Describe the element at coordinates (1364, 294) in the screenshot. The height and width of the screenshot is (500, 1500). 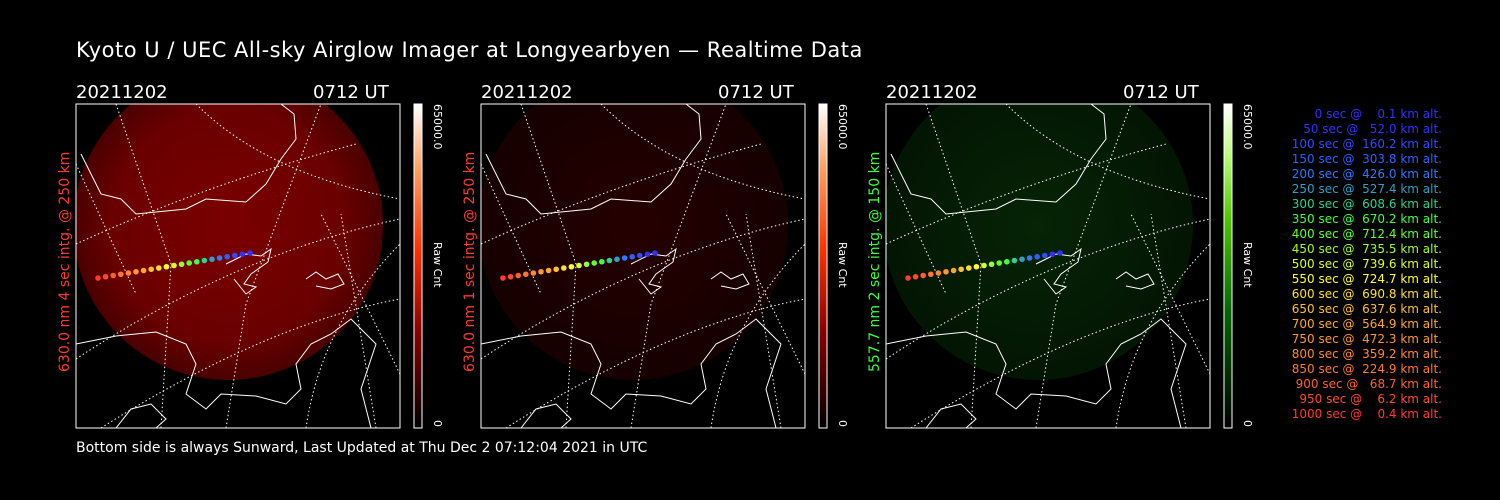
I see `legend-row: 600 sec @ 690.8 km alt.` at that location.